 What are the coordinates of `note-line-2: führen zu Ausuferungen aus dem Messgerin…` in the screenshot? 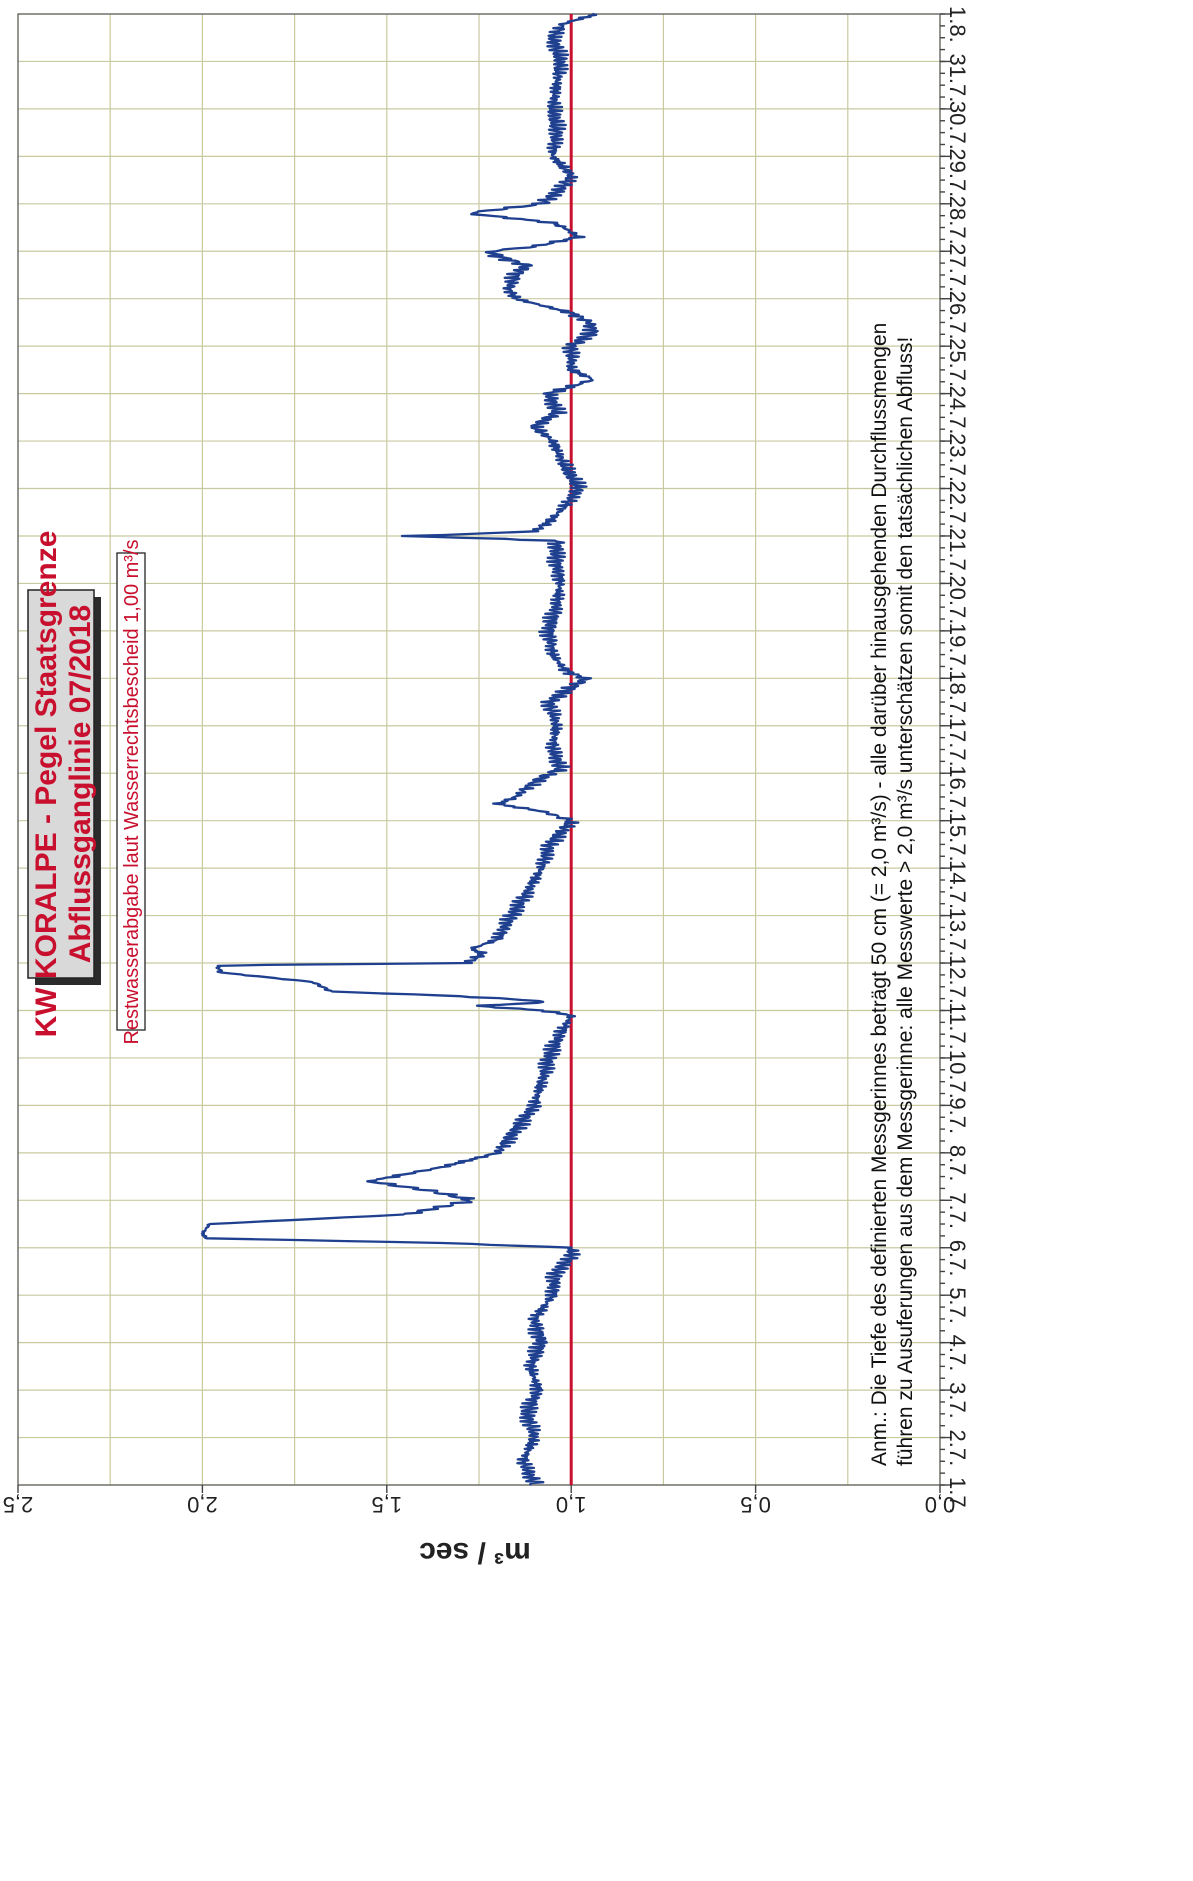 It's located at (905, 901).